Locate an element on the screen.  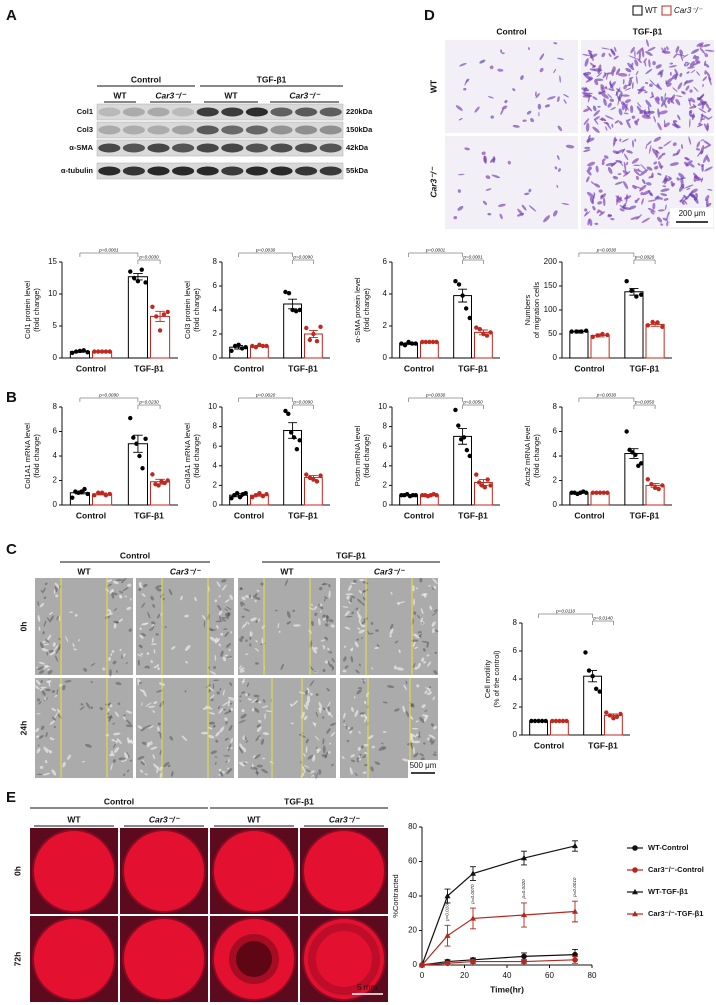
band-size: 150kDa is located at coordinates (359, 129).